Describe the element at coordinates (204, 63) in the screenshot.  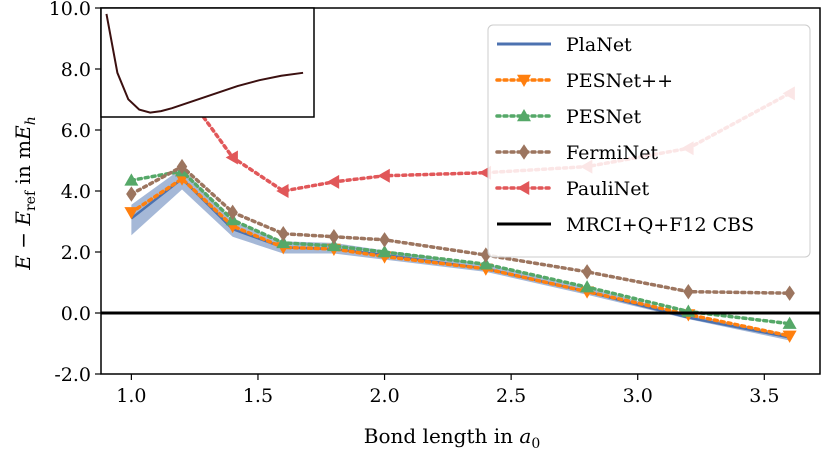
I see `inset-curve` at that location.